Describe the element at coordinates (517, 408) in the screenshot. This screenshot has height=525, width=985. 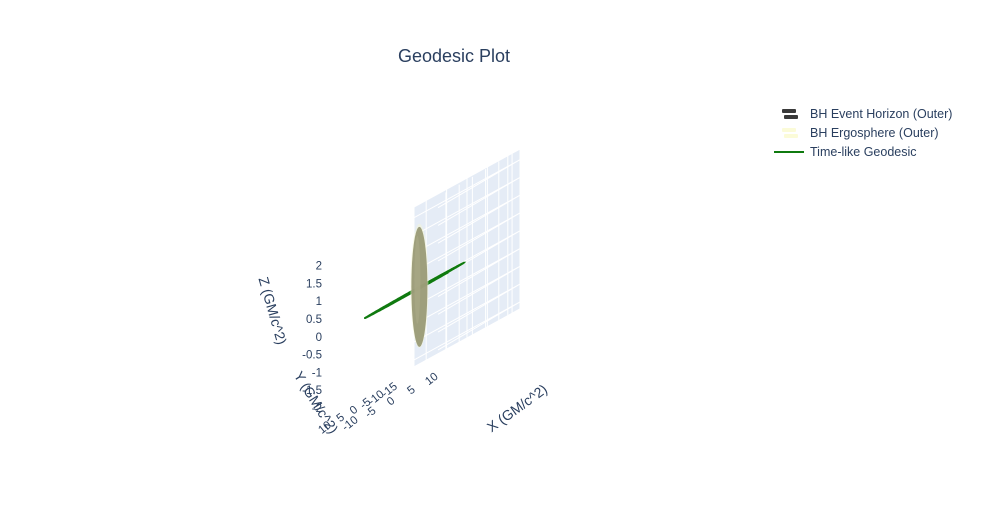
I see `axis-title-x: X (GM/c^2)` at that location.